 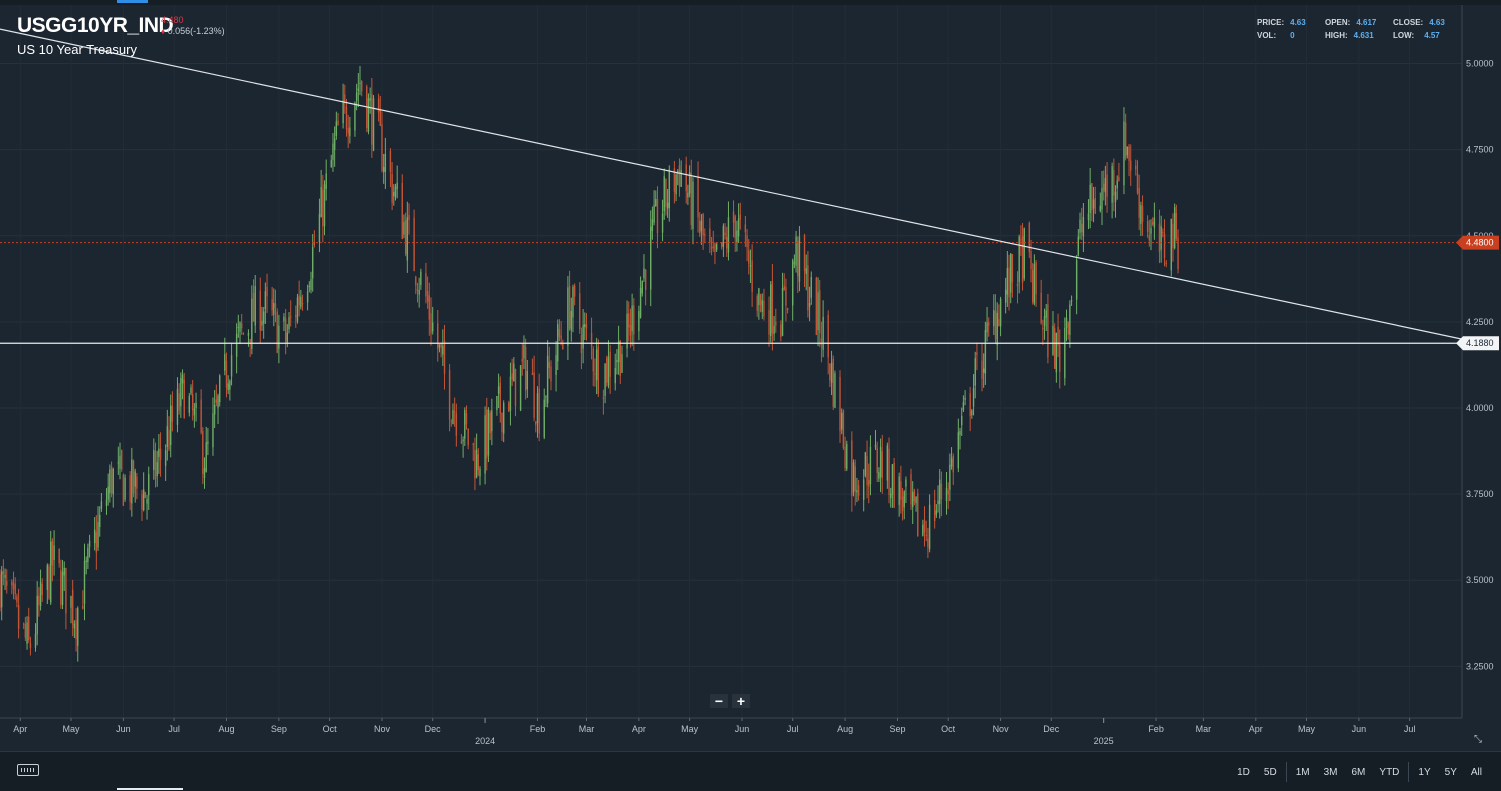 What do you see at coordinates (95, 25) in the screenshot?
I see `symbol-title: USGG10YR_IND` at bounding box center [95, 25].